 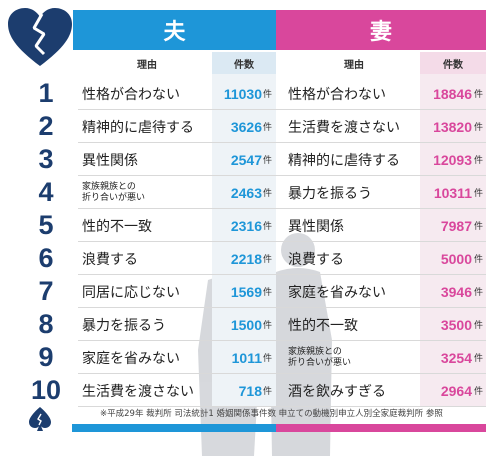 I want to click on husband-count: 2463, so click(x=246, y=192).